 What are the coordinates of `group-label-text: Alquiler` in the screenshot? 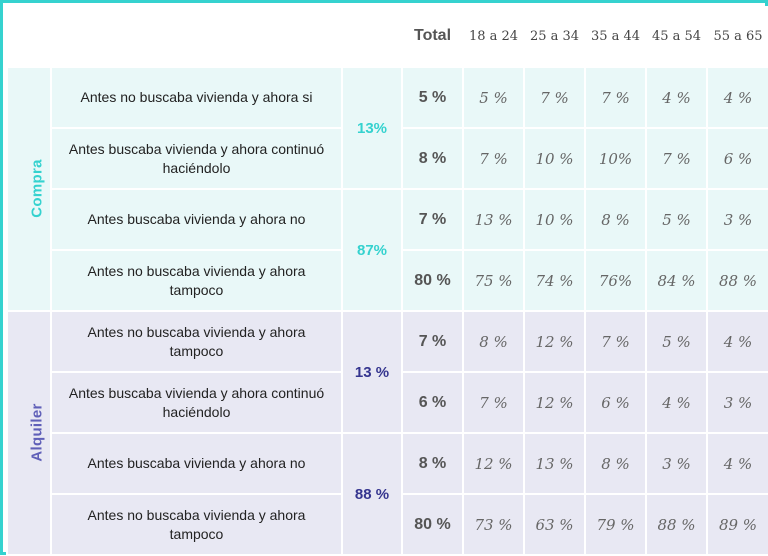 It's located at (37, 432).